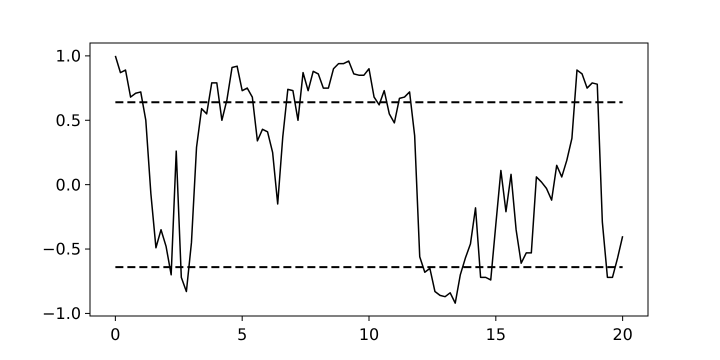 The width and height of the screenshot is (720, 360). What do you see at coordinates (68, 184) in the screenshot?
I see `y-tick-label: 0.0` at bounding box center [68, 184].